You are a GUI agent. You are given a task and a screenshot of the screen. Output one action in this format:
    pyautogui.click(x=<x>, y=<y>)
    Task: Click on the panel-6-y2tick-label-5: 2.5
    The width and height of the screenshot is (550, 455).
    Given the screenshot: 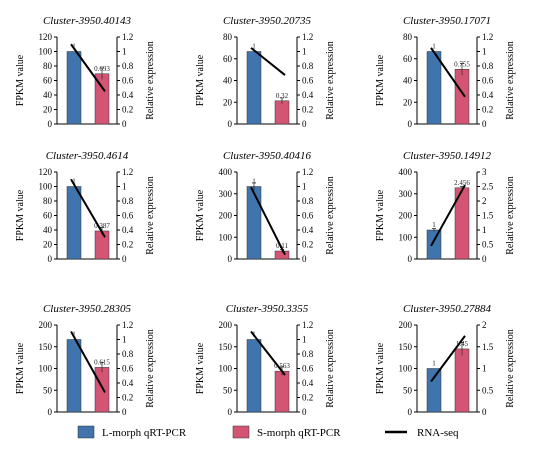 What is the action you would take?
    pyautogui.click(x=488, y=187)
    